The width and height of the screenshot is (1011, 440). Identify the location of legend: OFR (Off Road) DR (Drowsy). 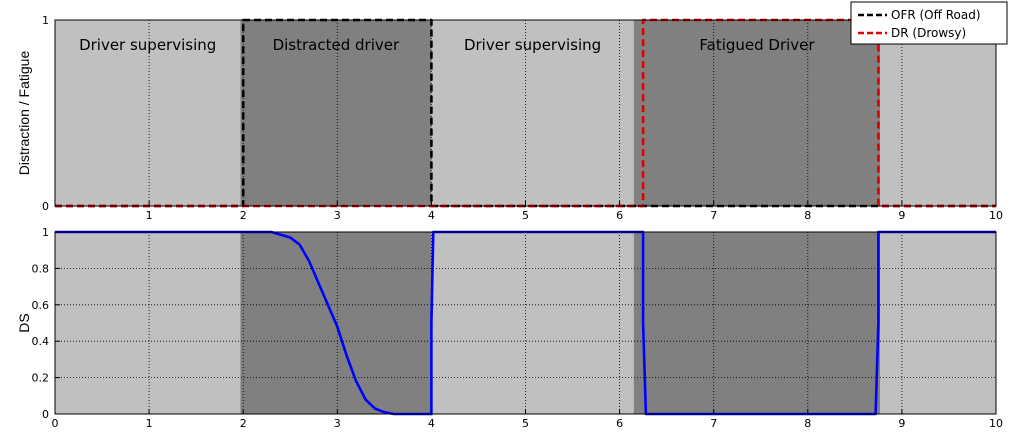
(929, 23).